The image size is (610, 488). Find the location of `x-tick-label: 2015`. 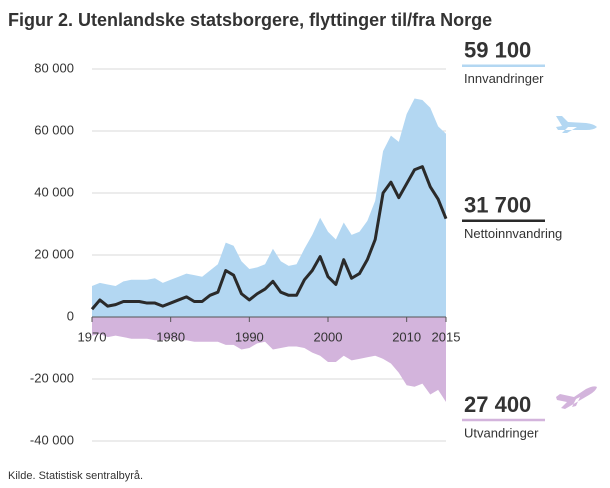

x-tick-label: 2015 is located at coordinates (446, 336).